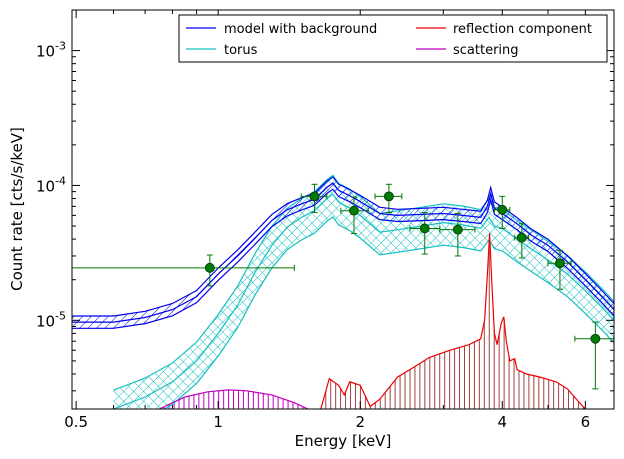  I want to click on legend-label-model: model with background, so click(300, 29).